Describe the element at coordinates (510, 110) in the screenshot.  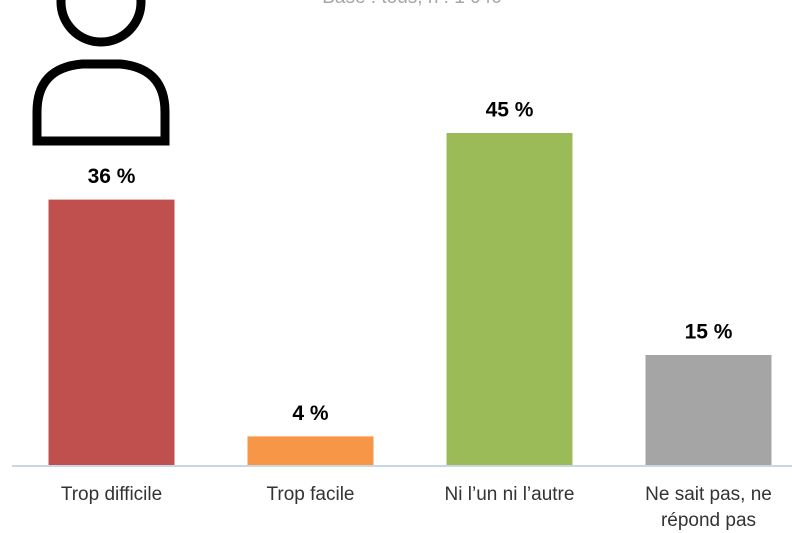
I see `data-label: 45 %` at that location.